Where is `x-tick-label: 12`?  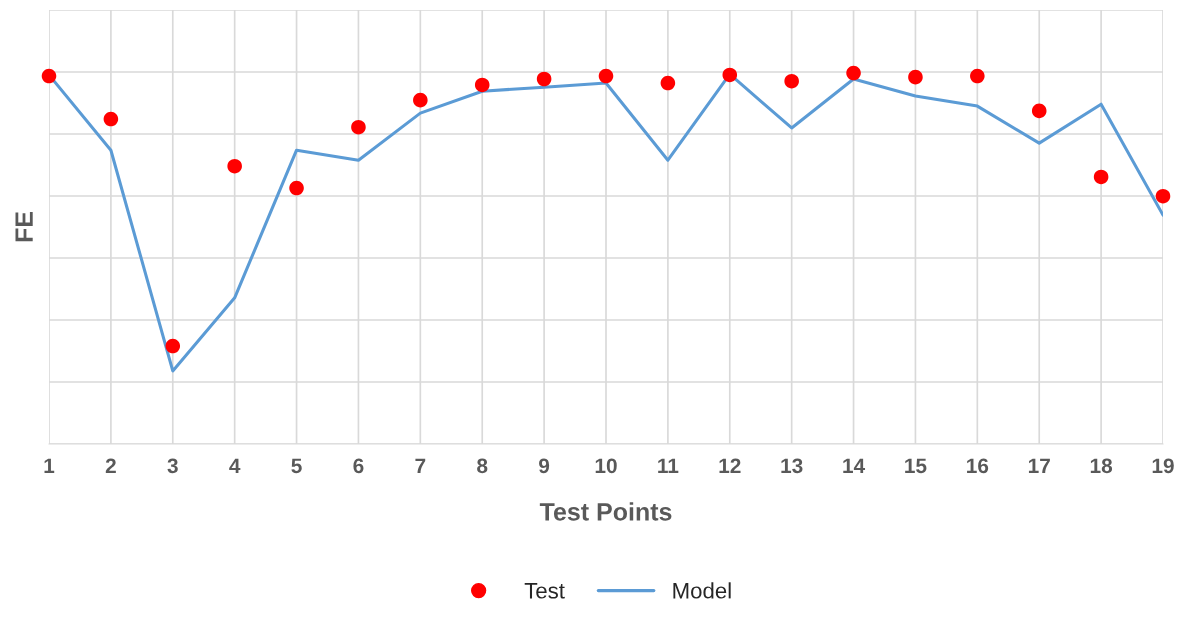 x-tick-label: 12 is located at coordinates (730, 465).